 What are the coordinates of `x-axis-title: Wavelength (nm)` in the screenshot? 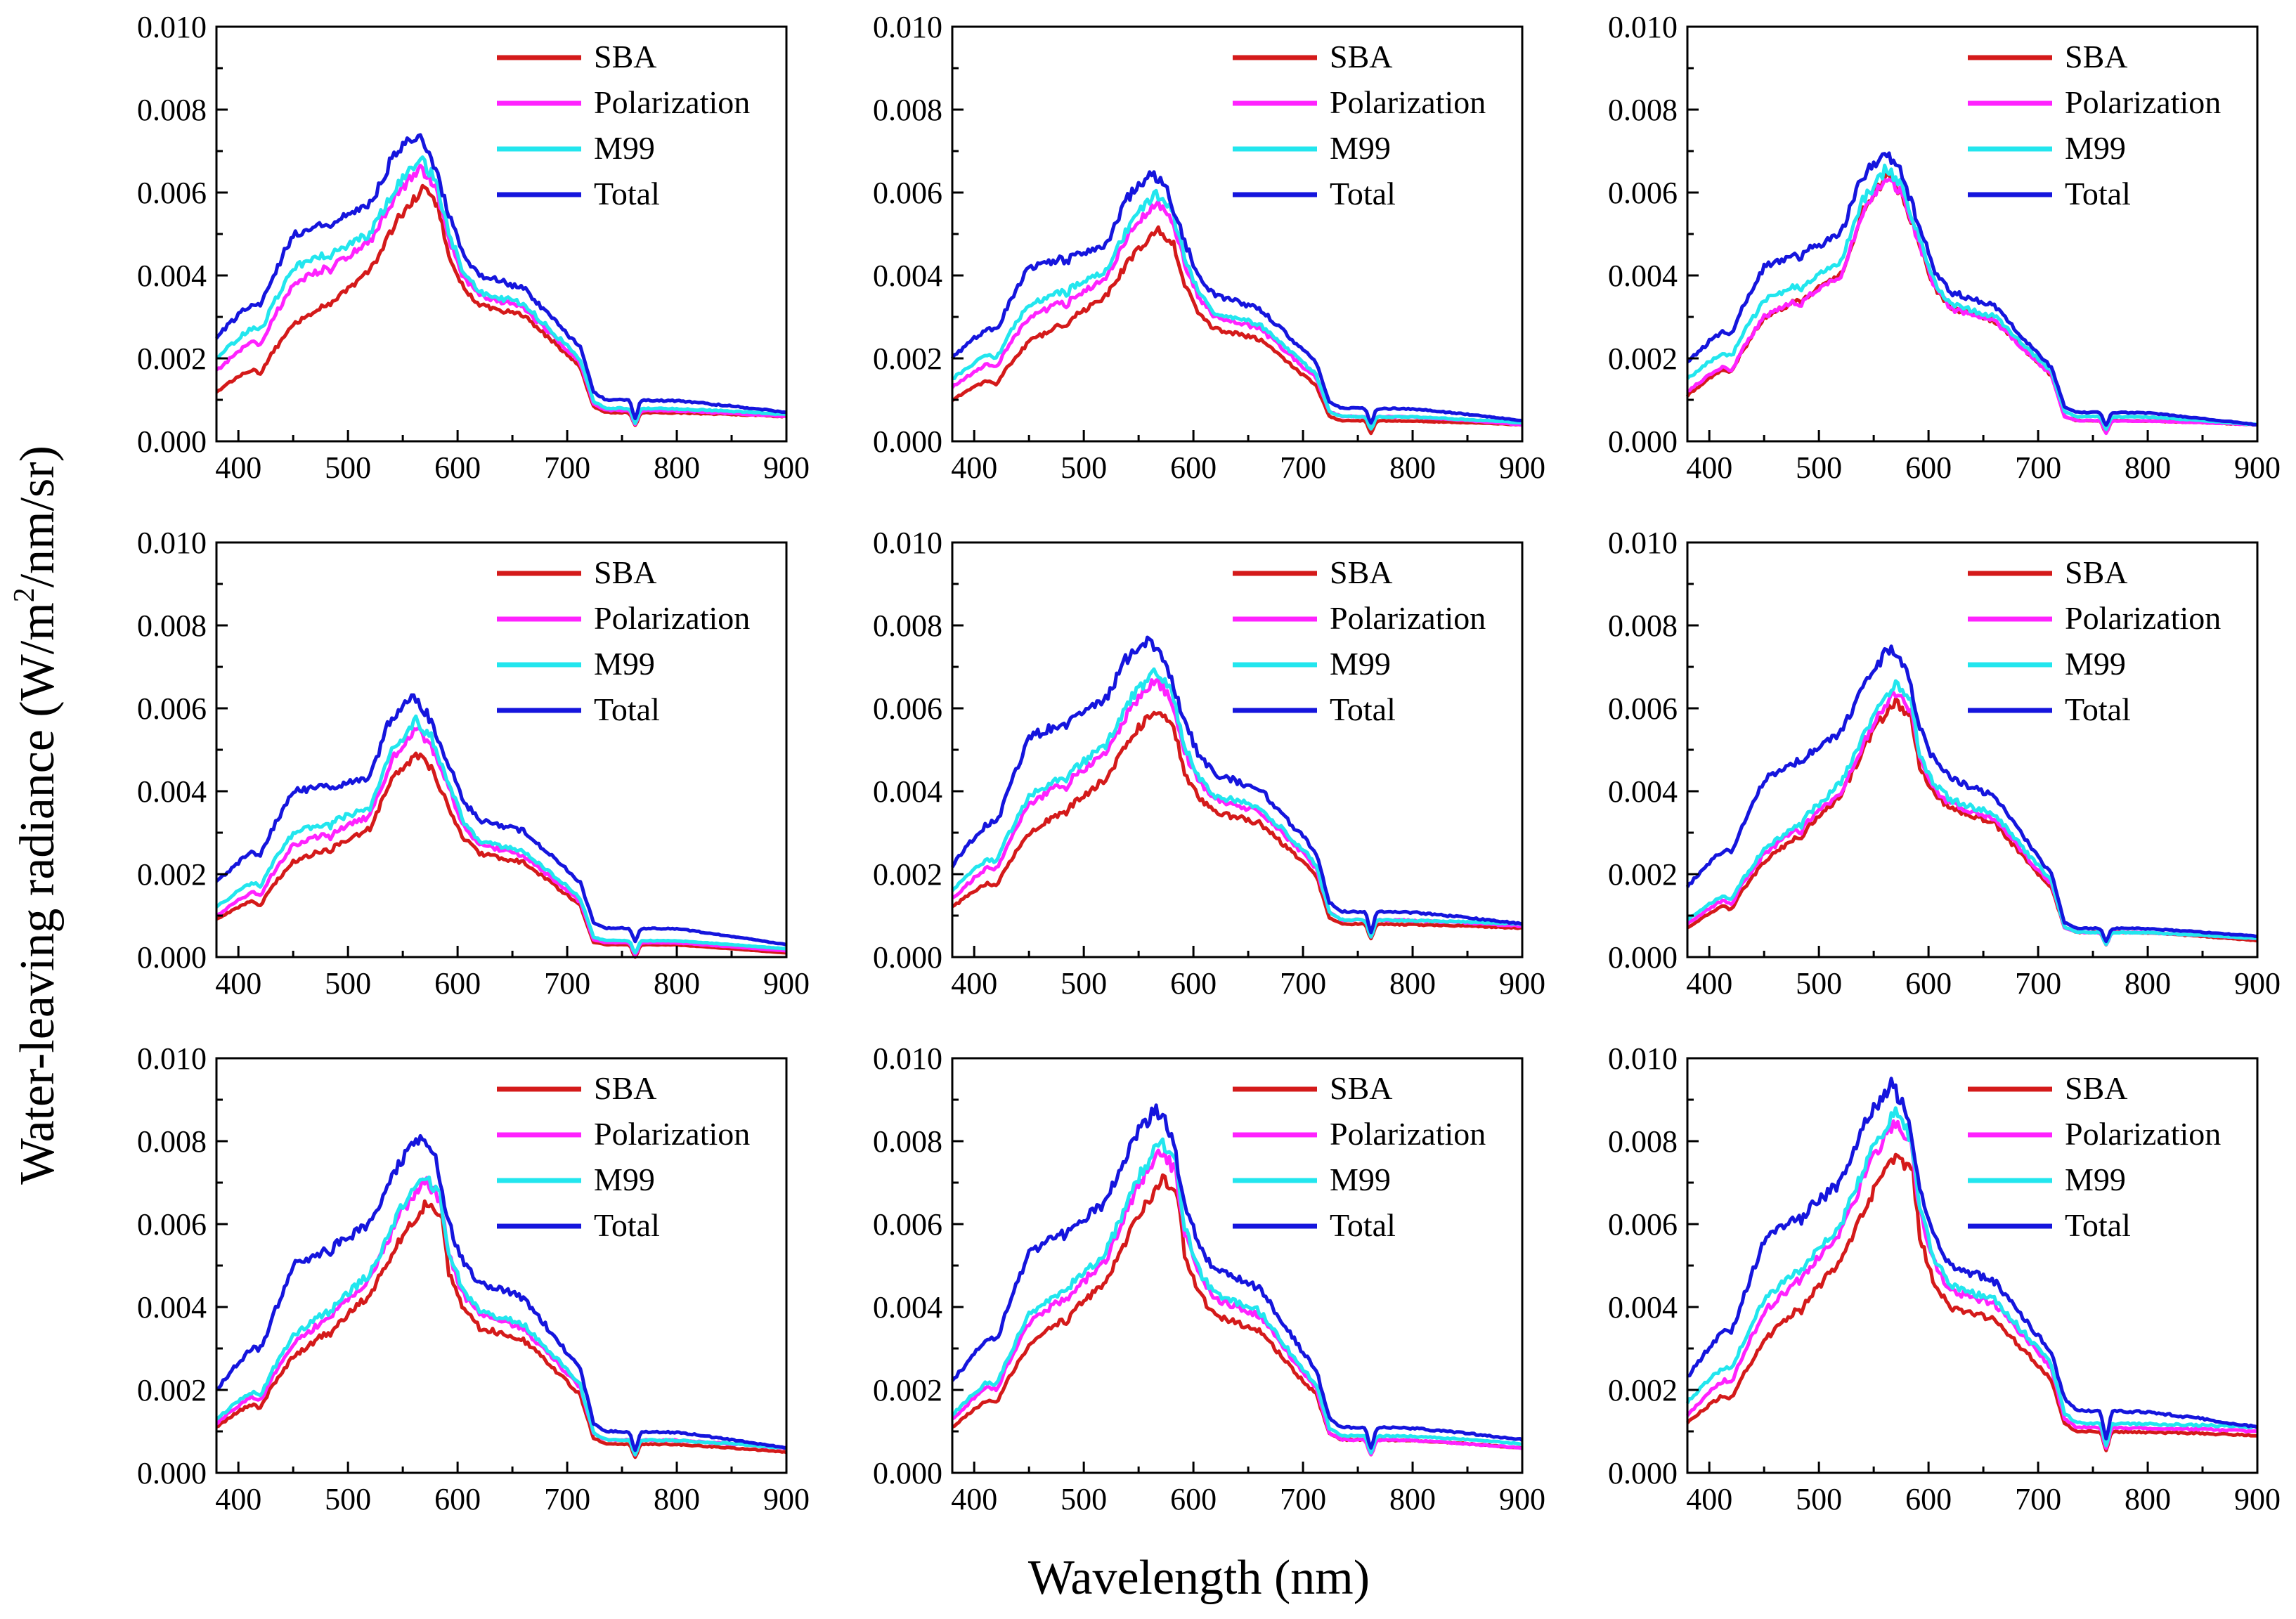 It's located at (1199, 1578).